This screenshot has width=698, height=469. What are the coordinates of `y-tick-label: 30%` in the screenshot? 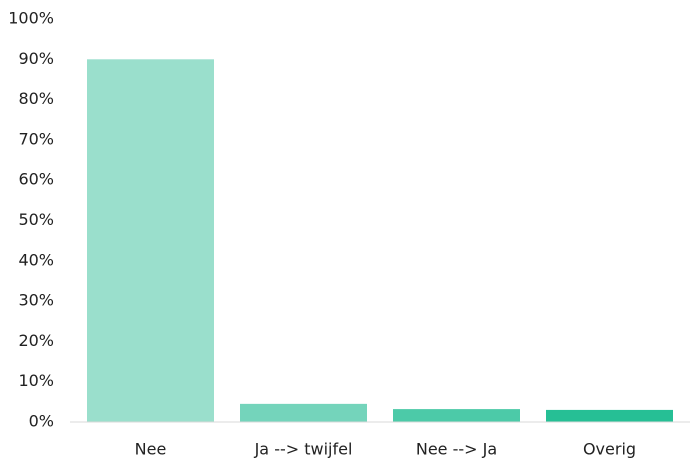 It's located at (36, 300).